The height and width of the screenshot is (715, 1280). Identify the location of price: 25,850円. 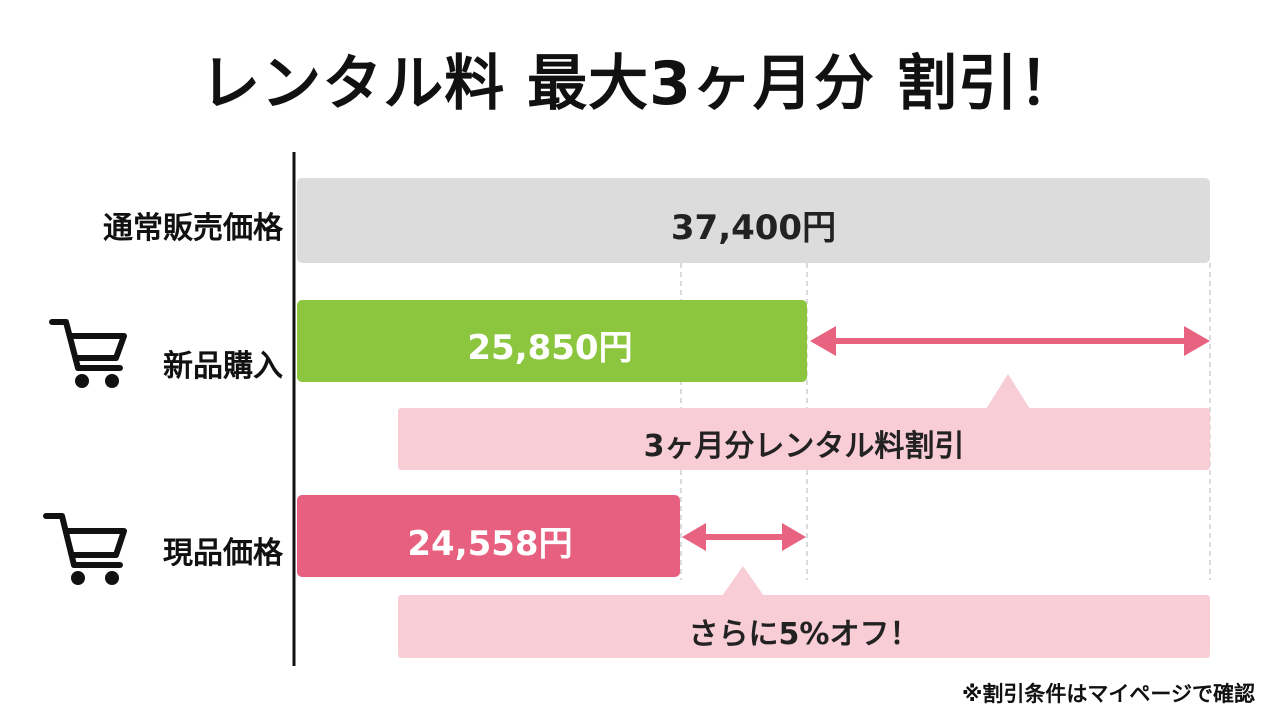
(550, 348).